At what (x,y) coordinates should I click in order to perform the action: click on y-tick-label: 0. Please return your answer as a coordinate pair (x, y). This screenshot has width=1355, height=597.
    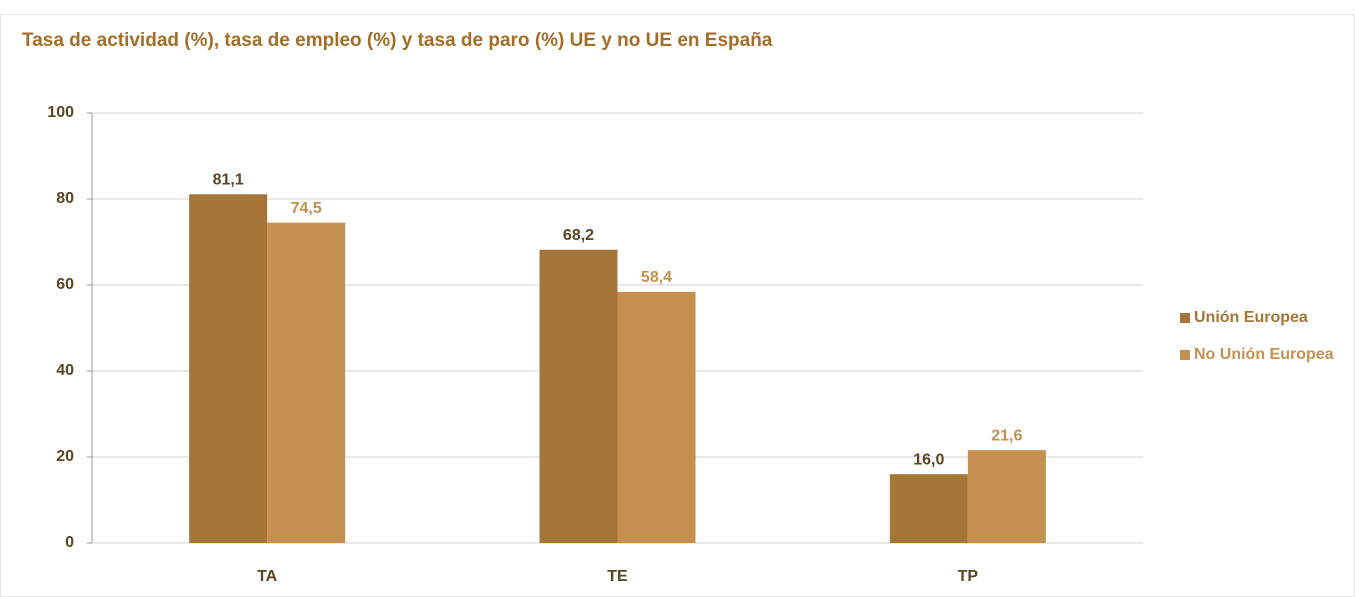
    Looking at the image, I should click on (69, 542).